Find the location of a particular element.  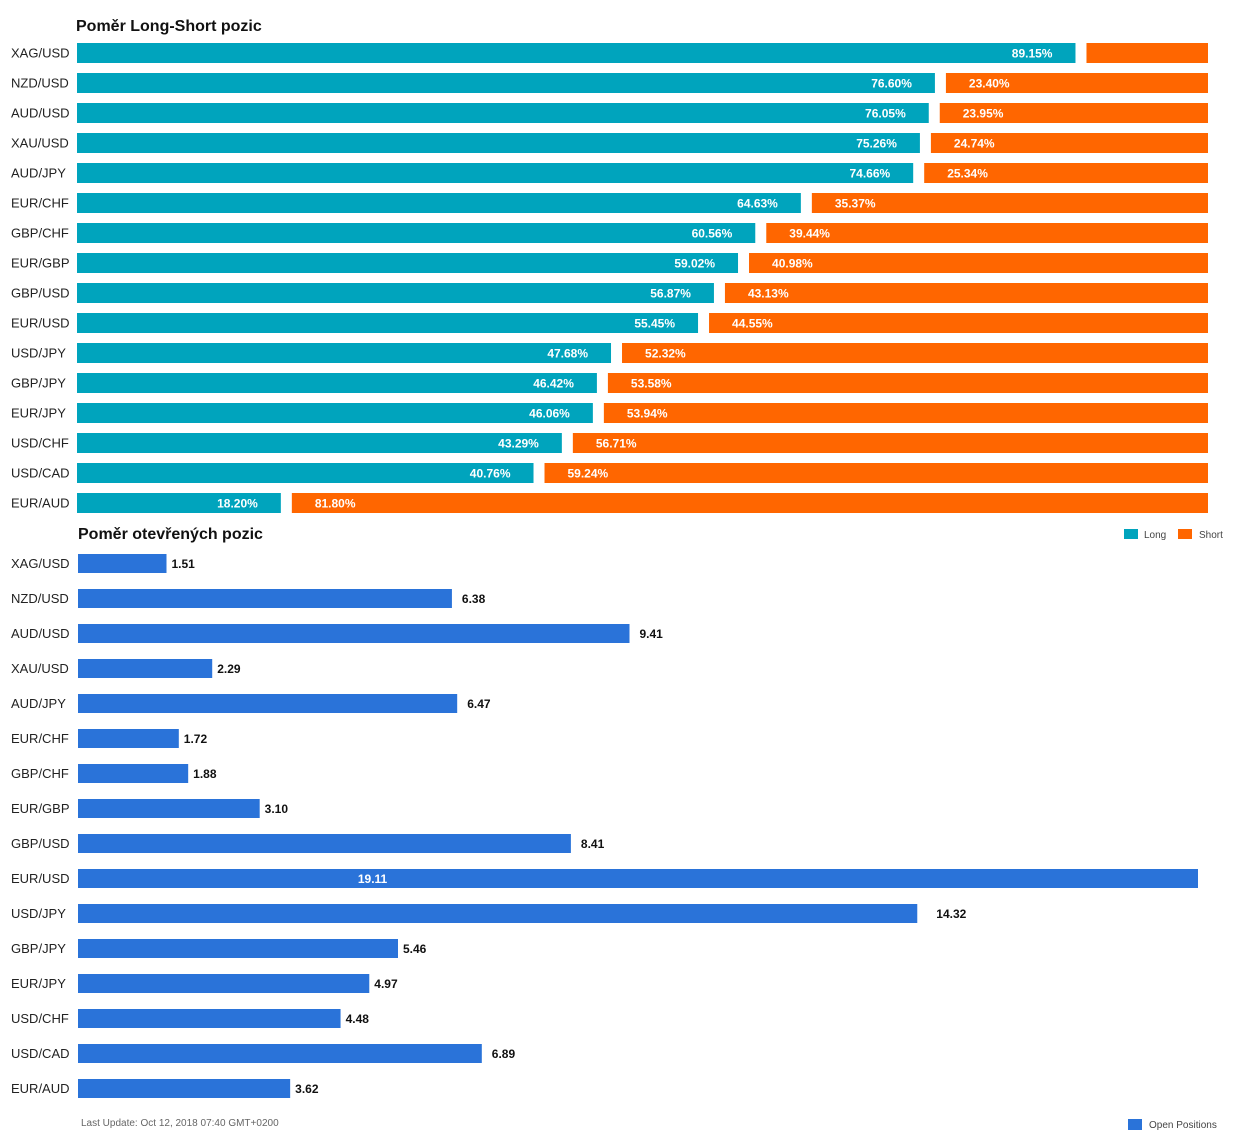

open-positions-value-label: 1.51 is located at coordinates (183, 564).